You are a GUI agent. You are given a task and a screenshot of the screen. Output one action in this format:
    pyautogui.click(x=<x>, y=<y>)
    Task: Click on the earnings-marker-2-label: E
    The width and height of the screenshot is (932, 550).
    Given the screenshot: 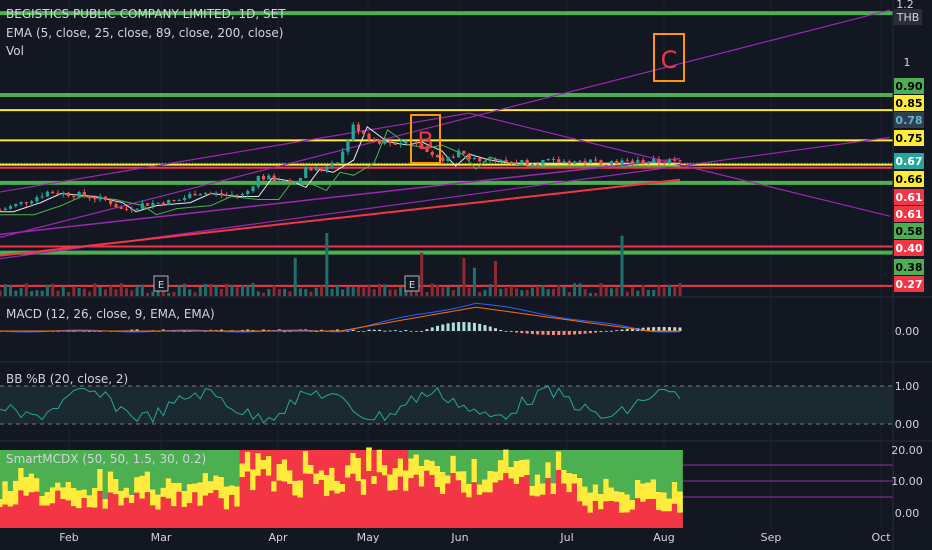 What is the action you would take?
    pyautogui.click(x=412, y=285)
    